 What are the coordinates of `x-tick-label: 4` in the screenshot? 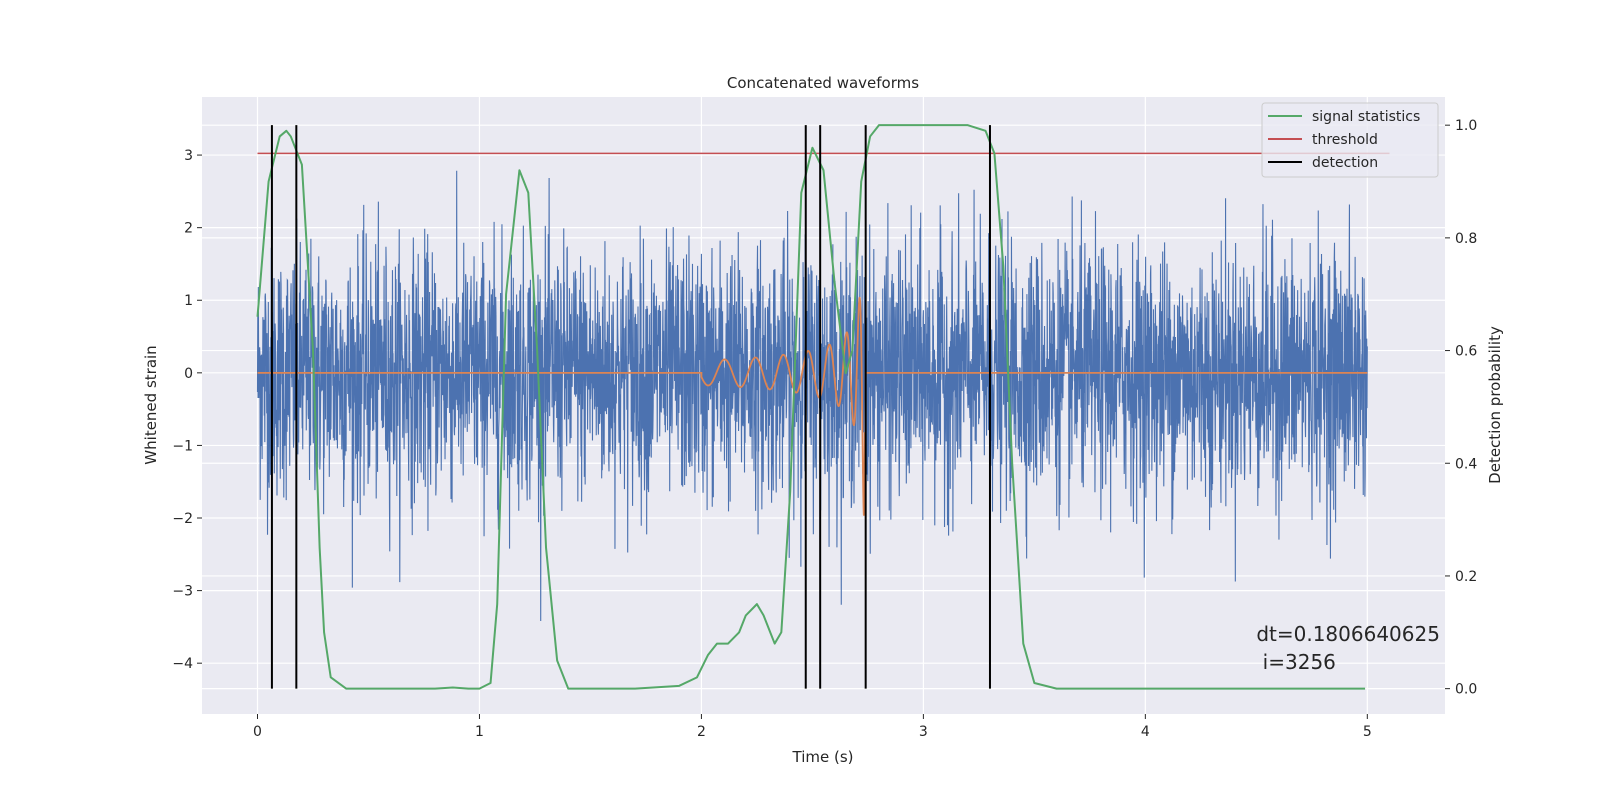 It's located at (1145, 732).